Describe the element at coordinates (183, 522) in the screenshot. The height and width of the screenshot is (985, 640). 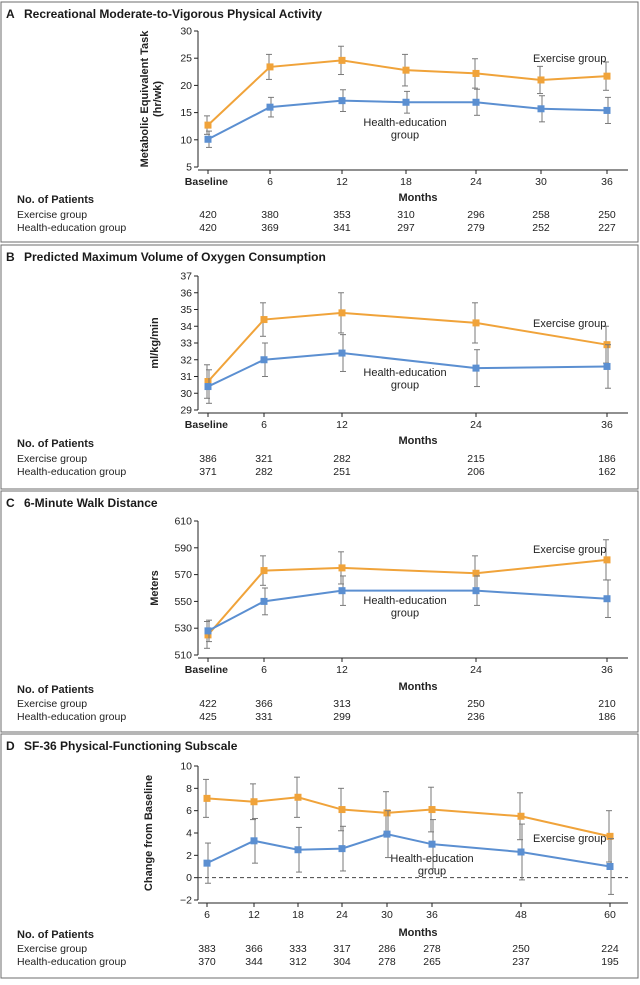
I see `y-tick-label: 610` at that location.